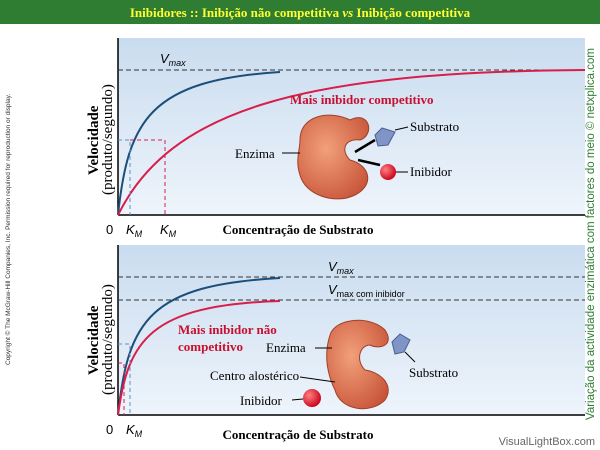  Describe the element at coordinates (371, 294) in the screenshot. I see `label-part: max com inibidor` at that location.